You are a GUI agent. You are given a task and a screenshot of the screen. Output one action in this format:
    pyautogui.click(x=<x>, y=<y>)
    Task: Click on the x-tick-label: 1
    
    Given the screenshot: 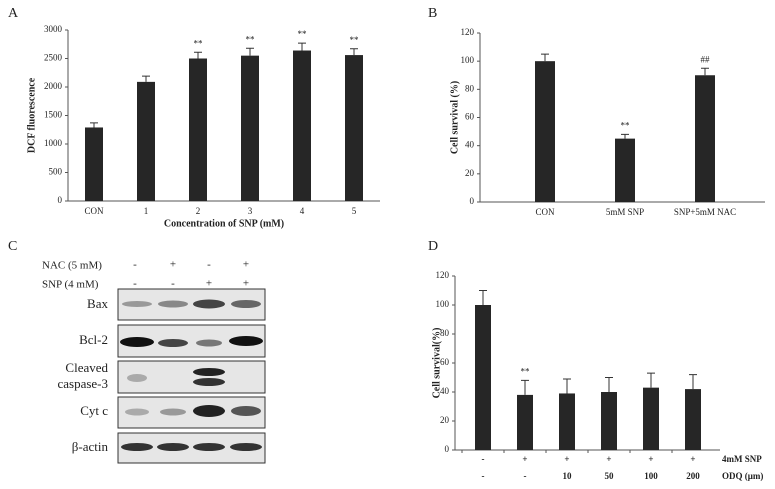 What is the action you would take?
    pyautogui.click(x=146, y=211)
    